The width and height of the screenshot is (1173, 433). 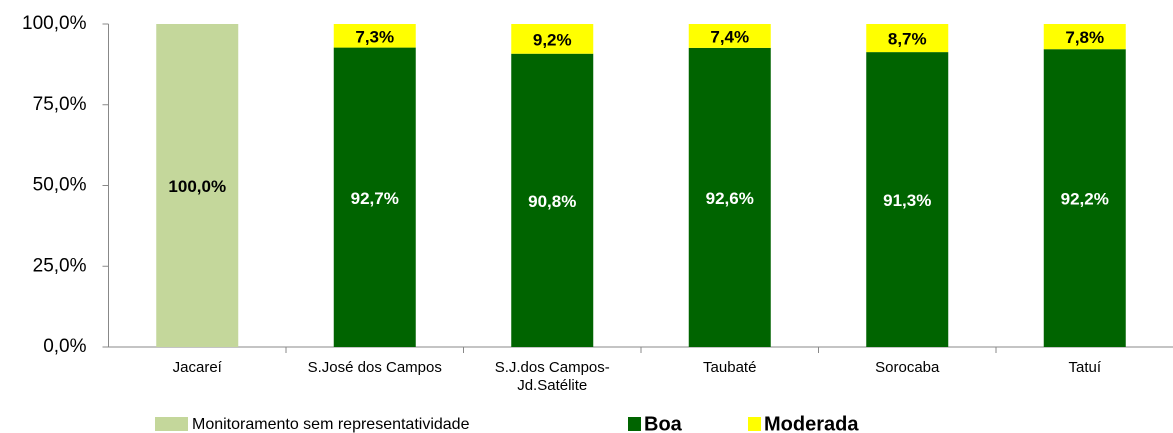 I want to click on y-tick-label: 25,0%, so click(x=60, y=265).